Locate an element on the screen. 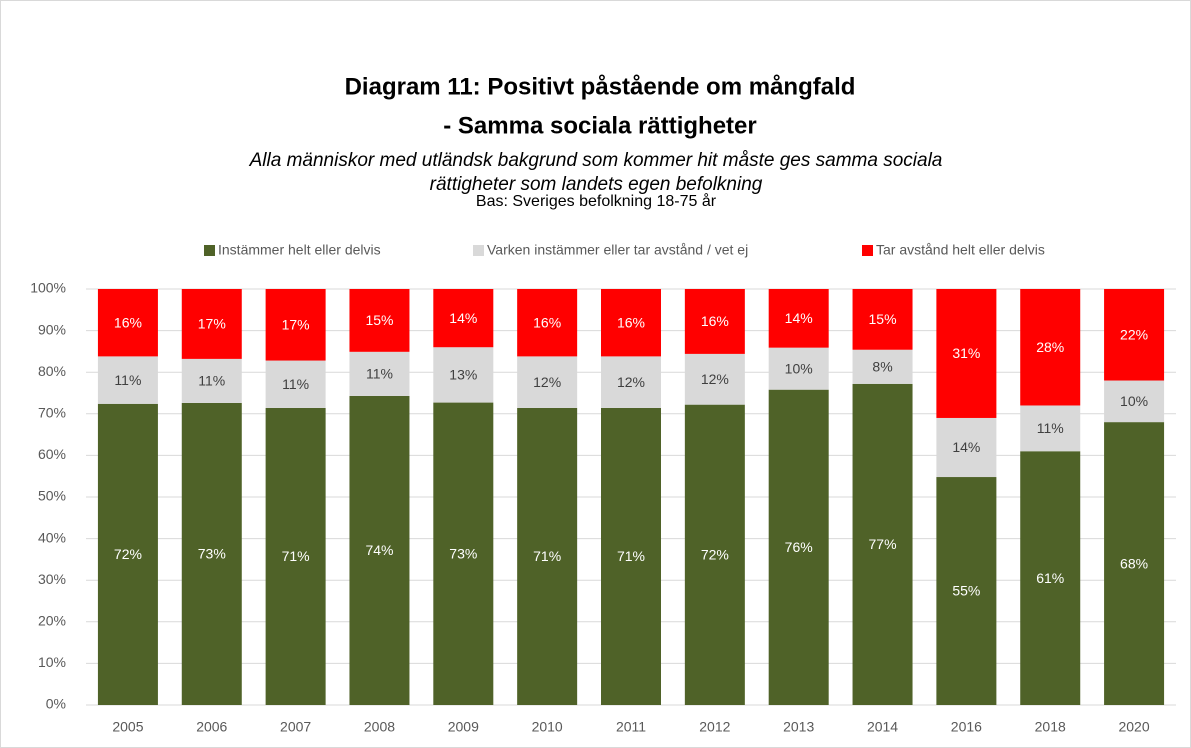  data-label: 22% is located at coordinates (1134, 334).